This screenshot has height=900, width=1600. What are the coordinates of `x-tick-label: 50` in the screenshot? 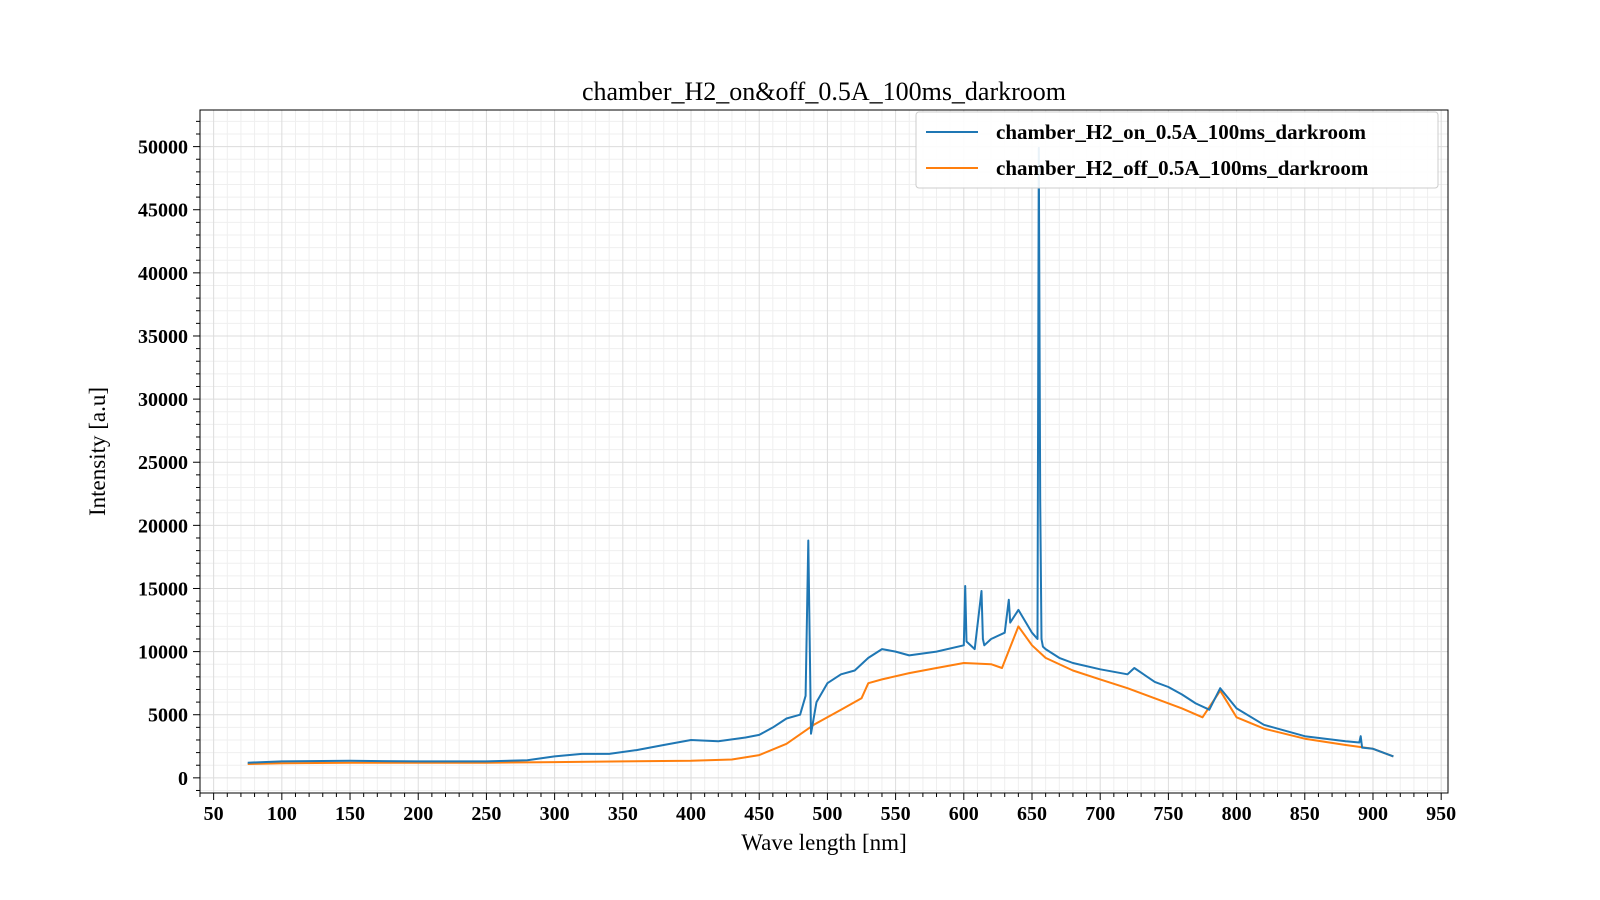 It's located at (214, 814).